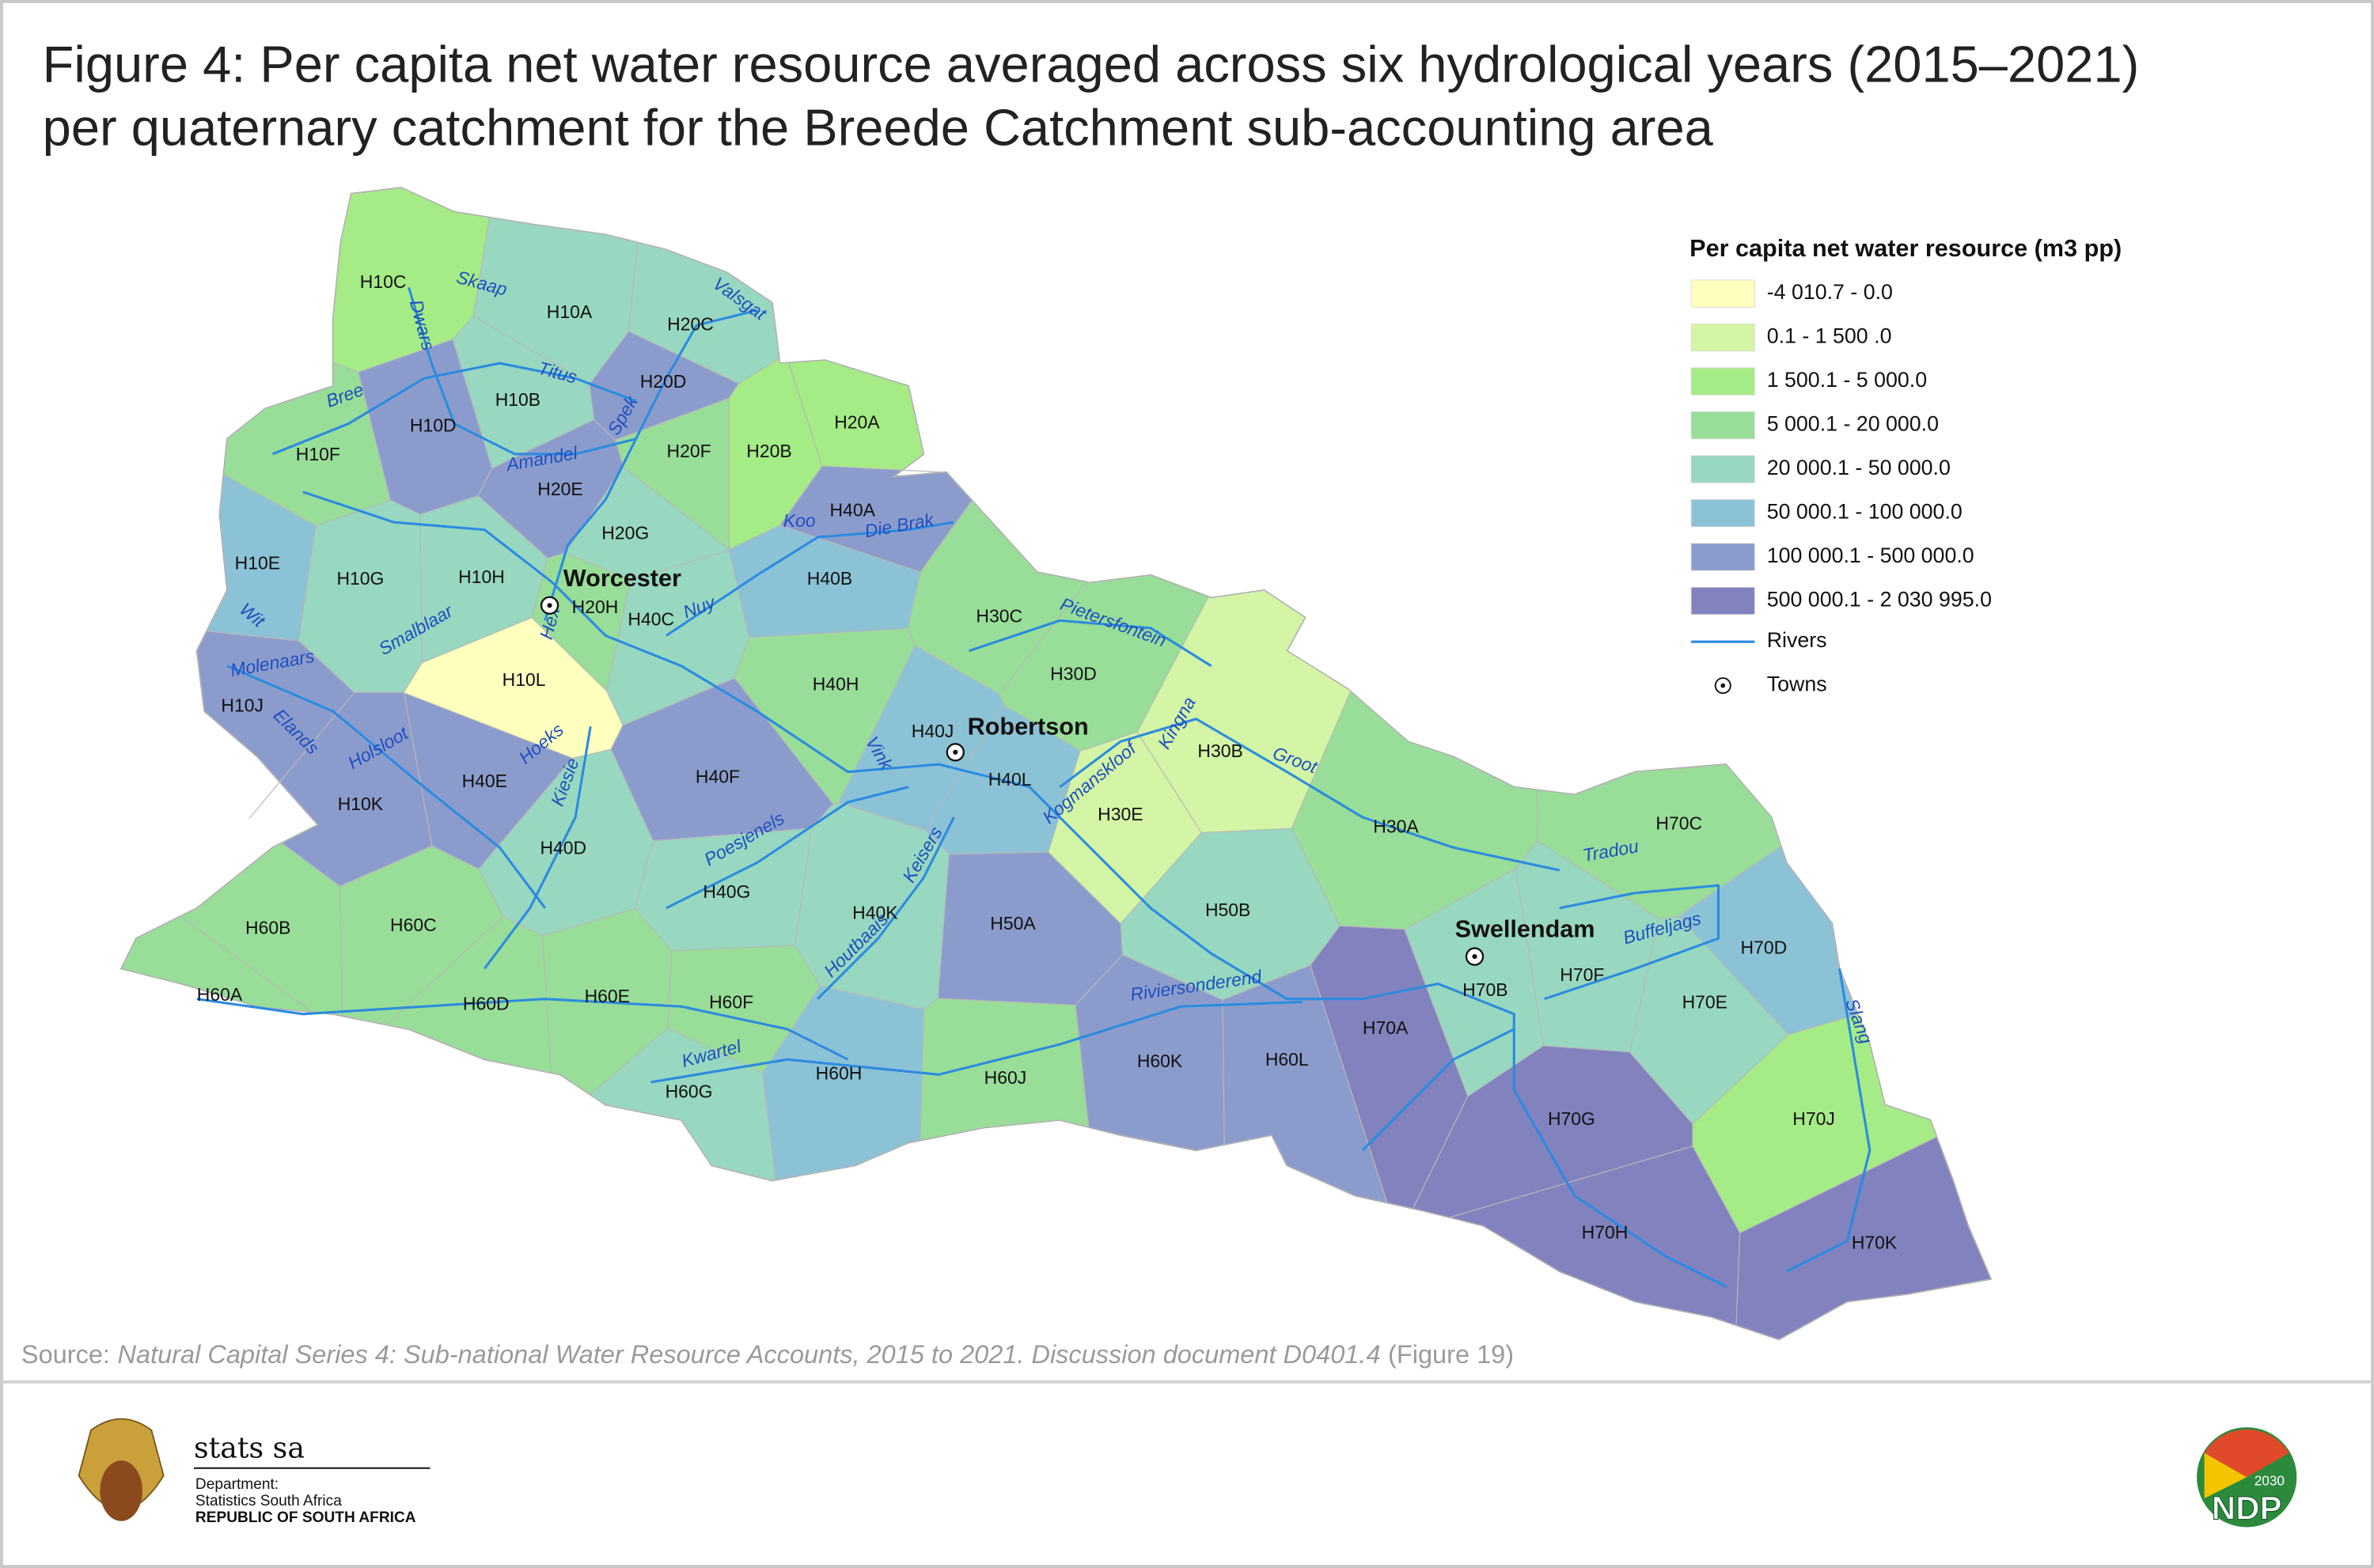  What do you see at coordinates (257, 563) in the screenshot?
I see `catchment-label: H10E` at bounding box center [257, 563].